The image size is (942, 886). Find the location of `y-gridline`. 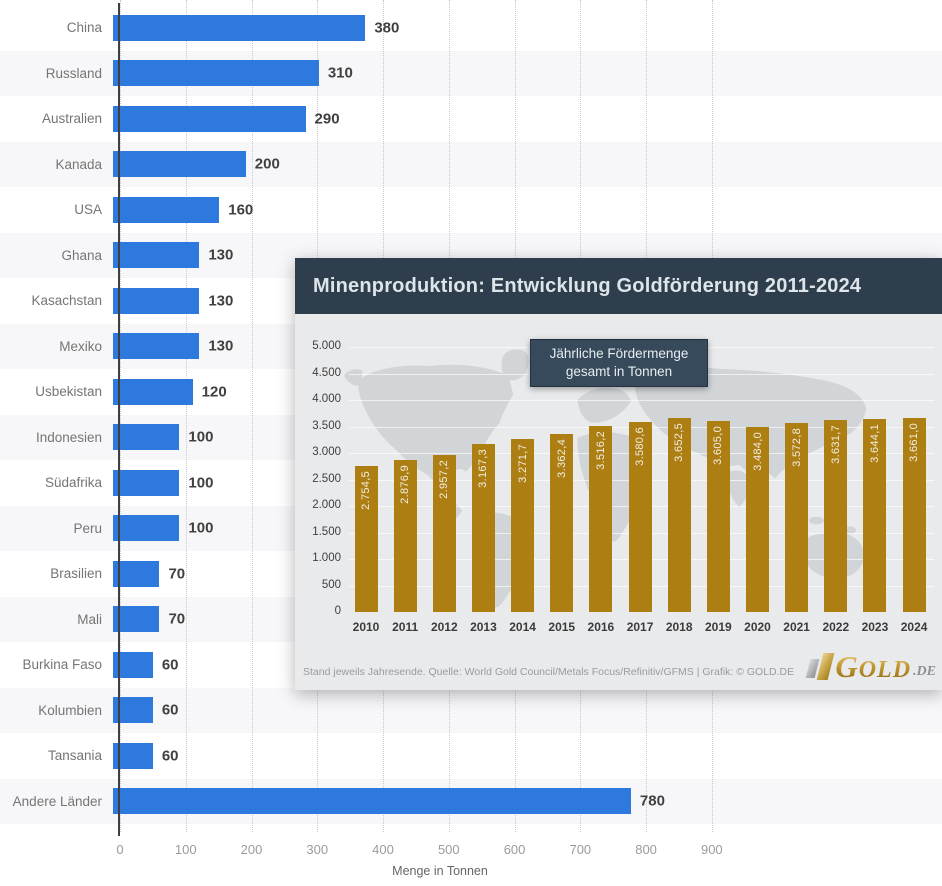

y-gridline is located at coordinates (641, 400).